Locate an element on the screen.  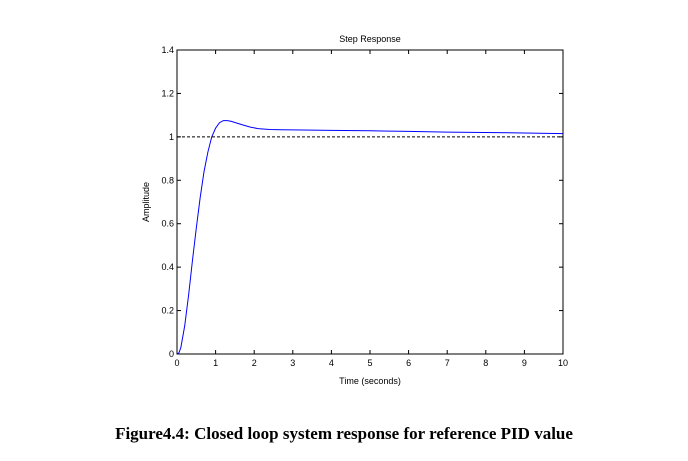
y-tick-label: 0.4 is located at coordinates (167, 267).